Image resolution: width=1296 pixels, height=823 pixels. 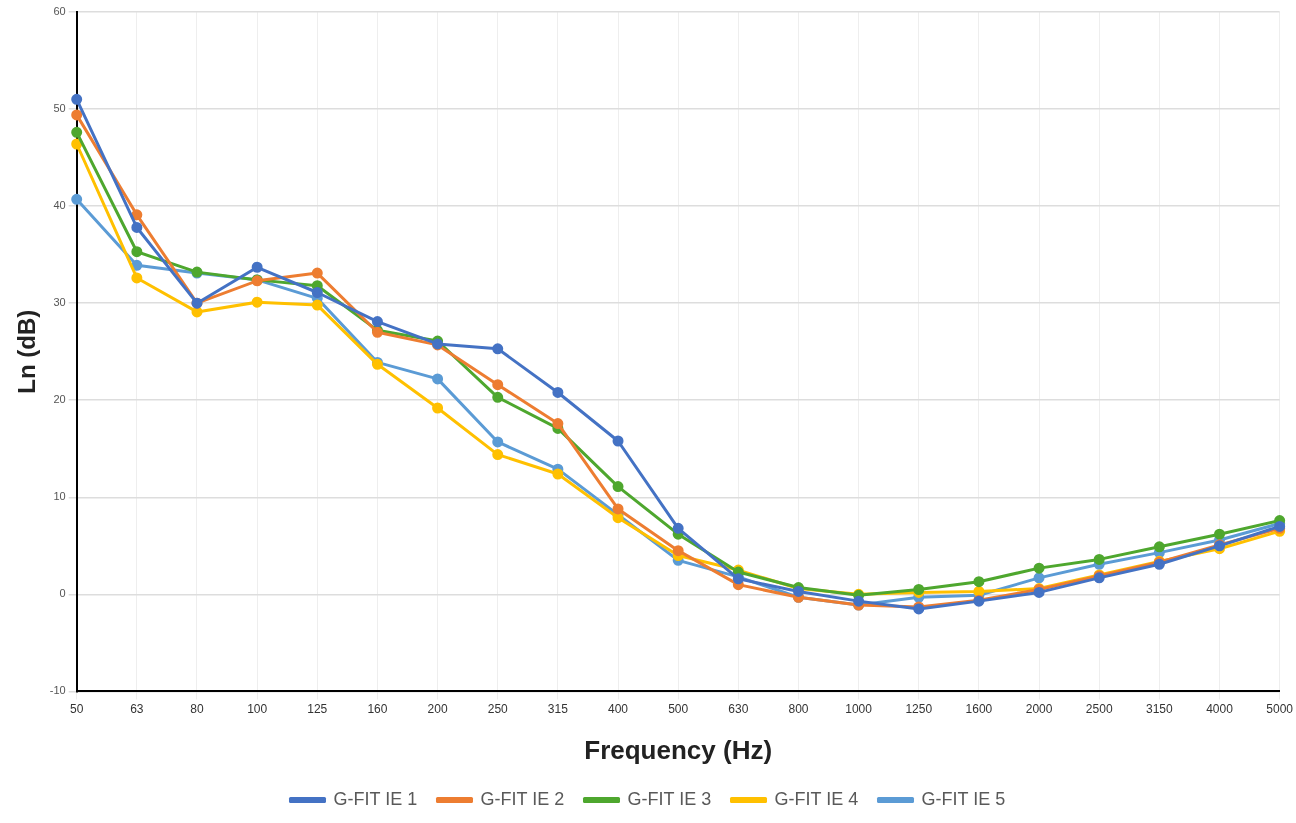 What do you see at coordinates (59, 399) in the screenshot?
I see `y-tick-label: 20` at bounding box center [59, 399].